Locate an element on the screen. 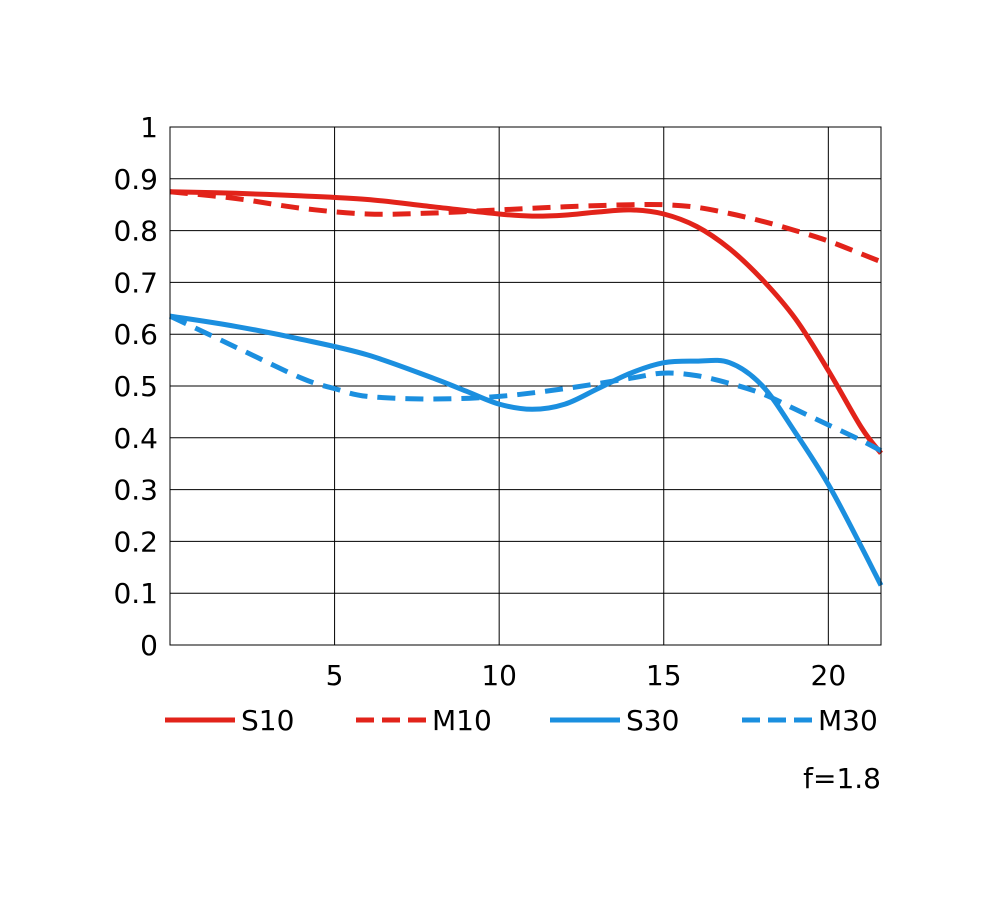  y-tick-label: 1 is located at coordinates (149, 127).